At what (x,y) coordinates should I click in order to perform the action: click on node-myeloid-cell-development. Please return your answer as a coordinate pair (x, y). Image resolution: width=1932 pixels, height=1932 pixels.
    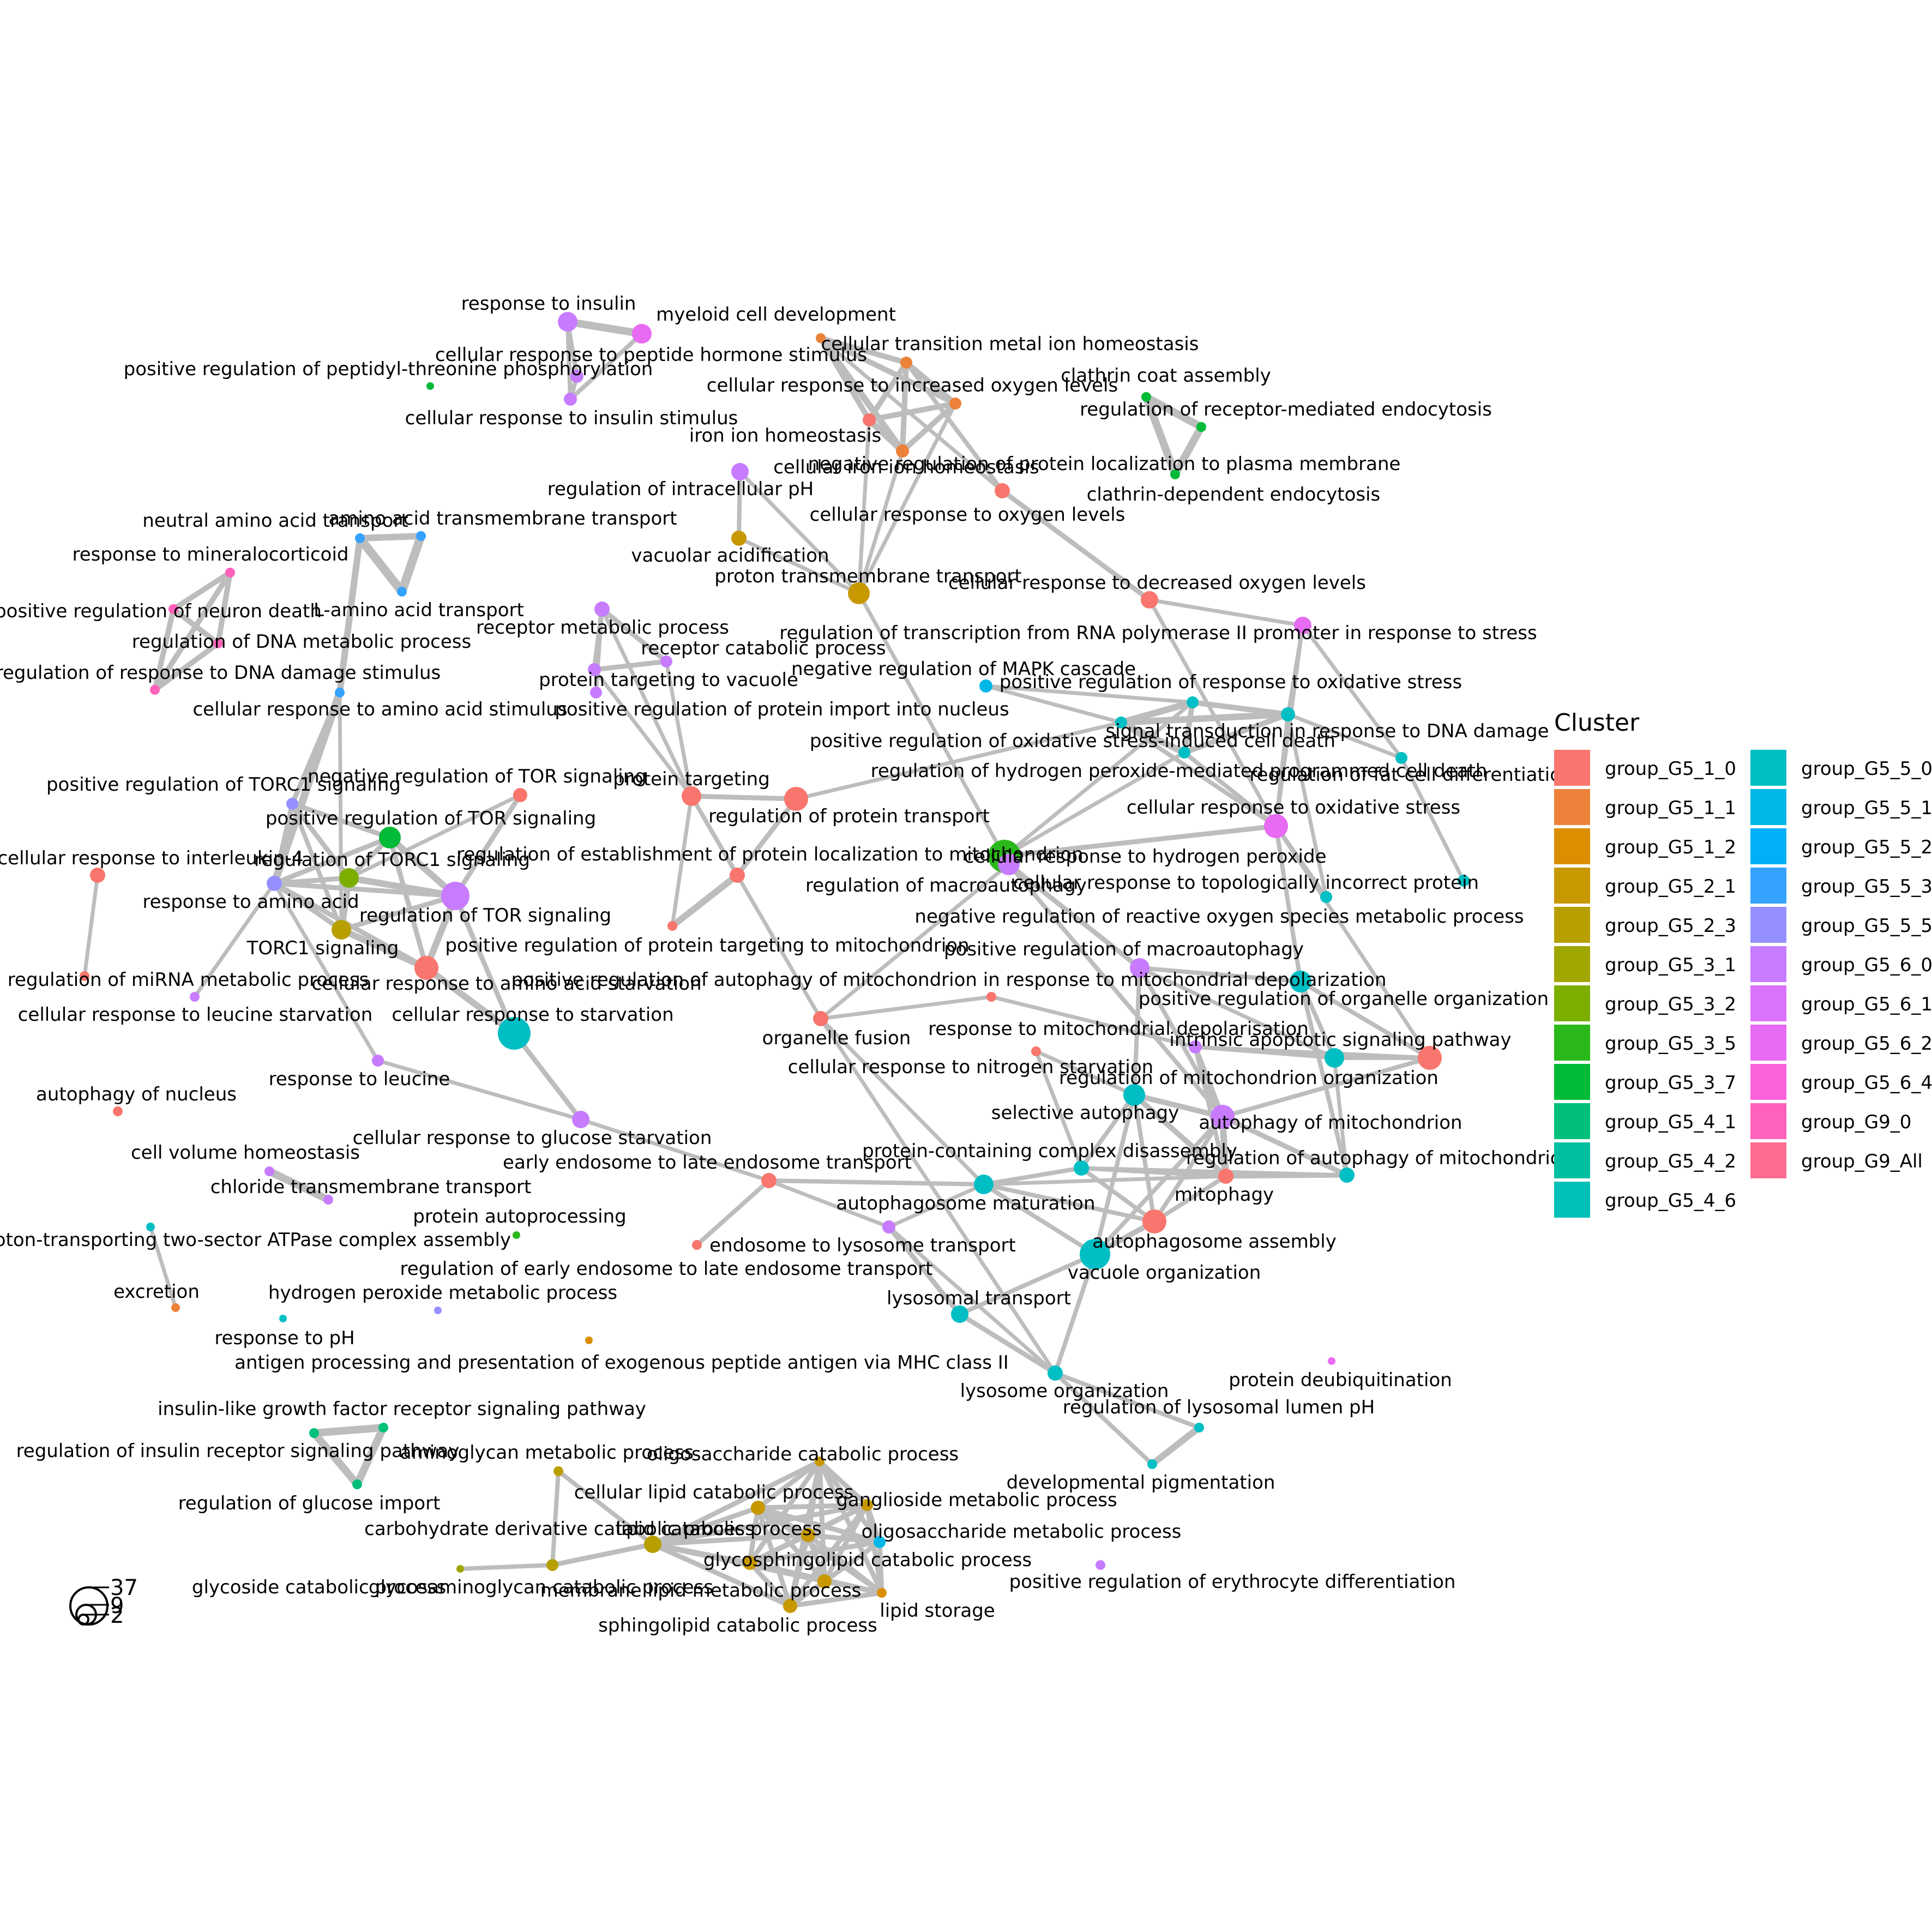
    Looking at the image, I should click on (642, 334).